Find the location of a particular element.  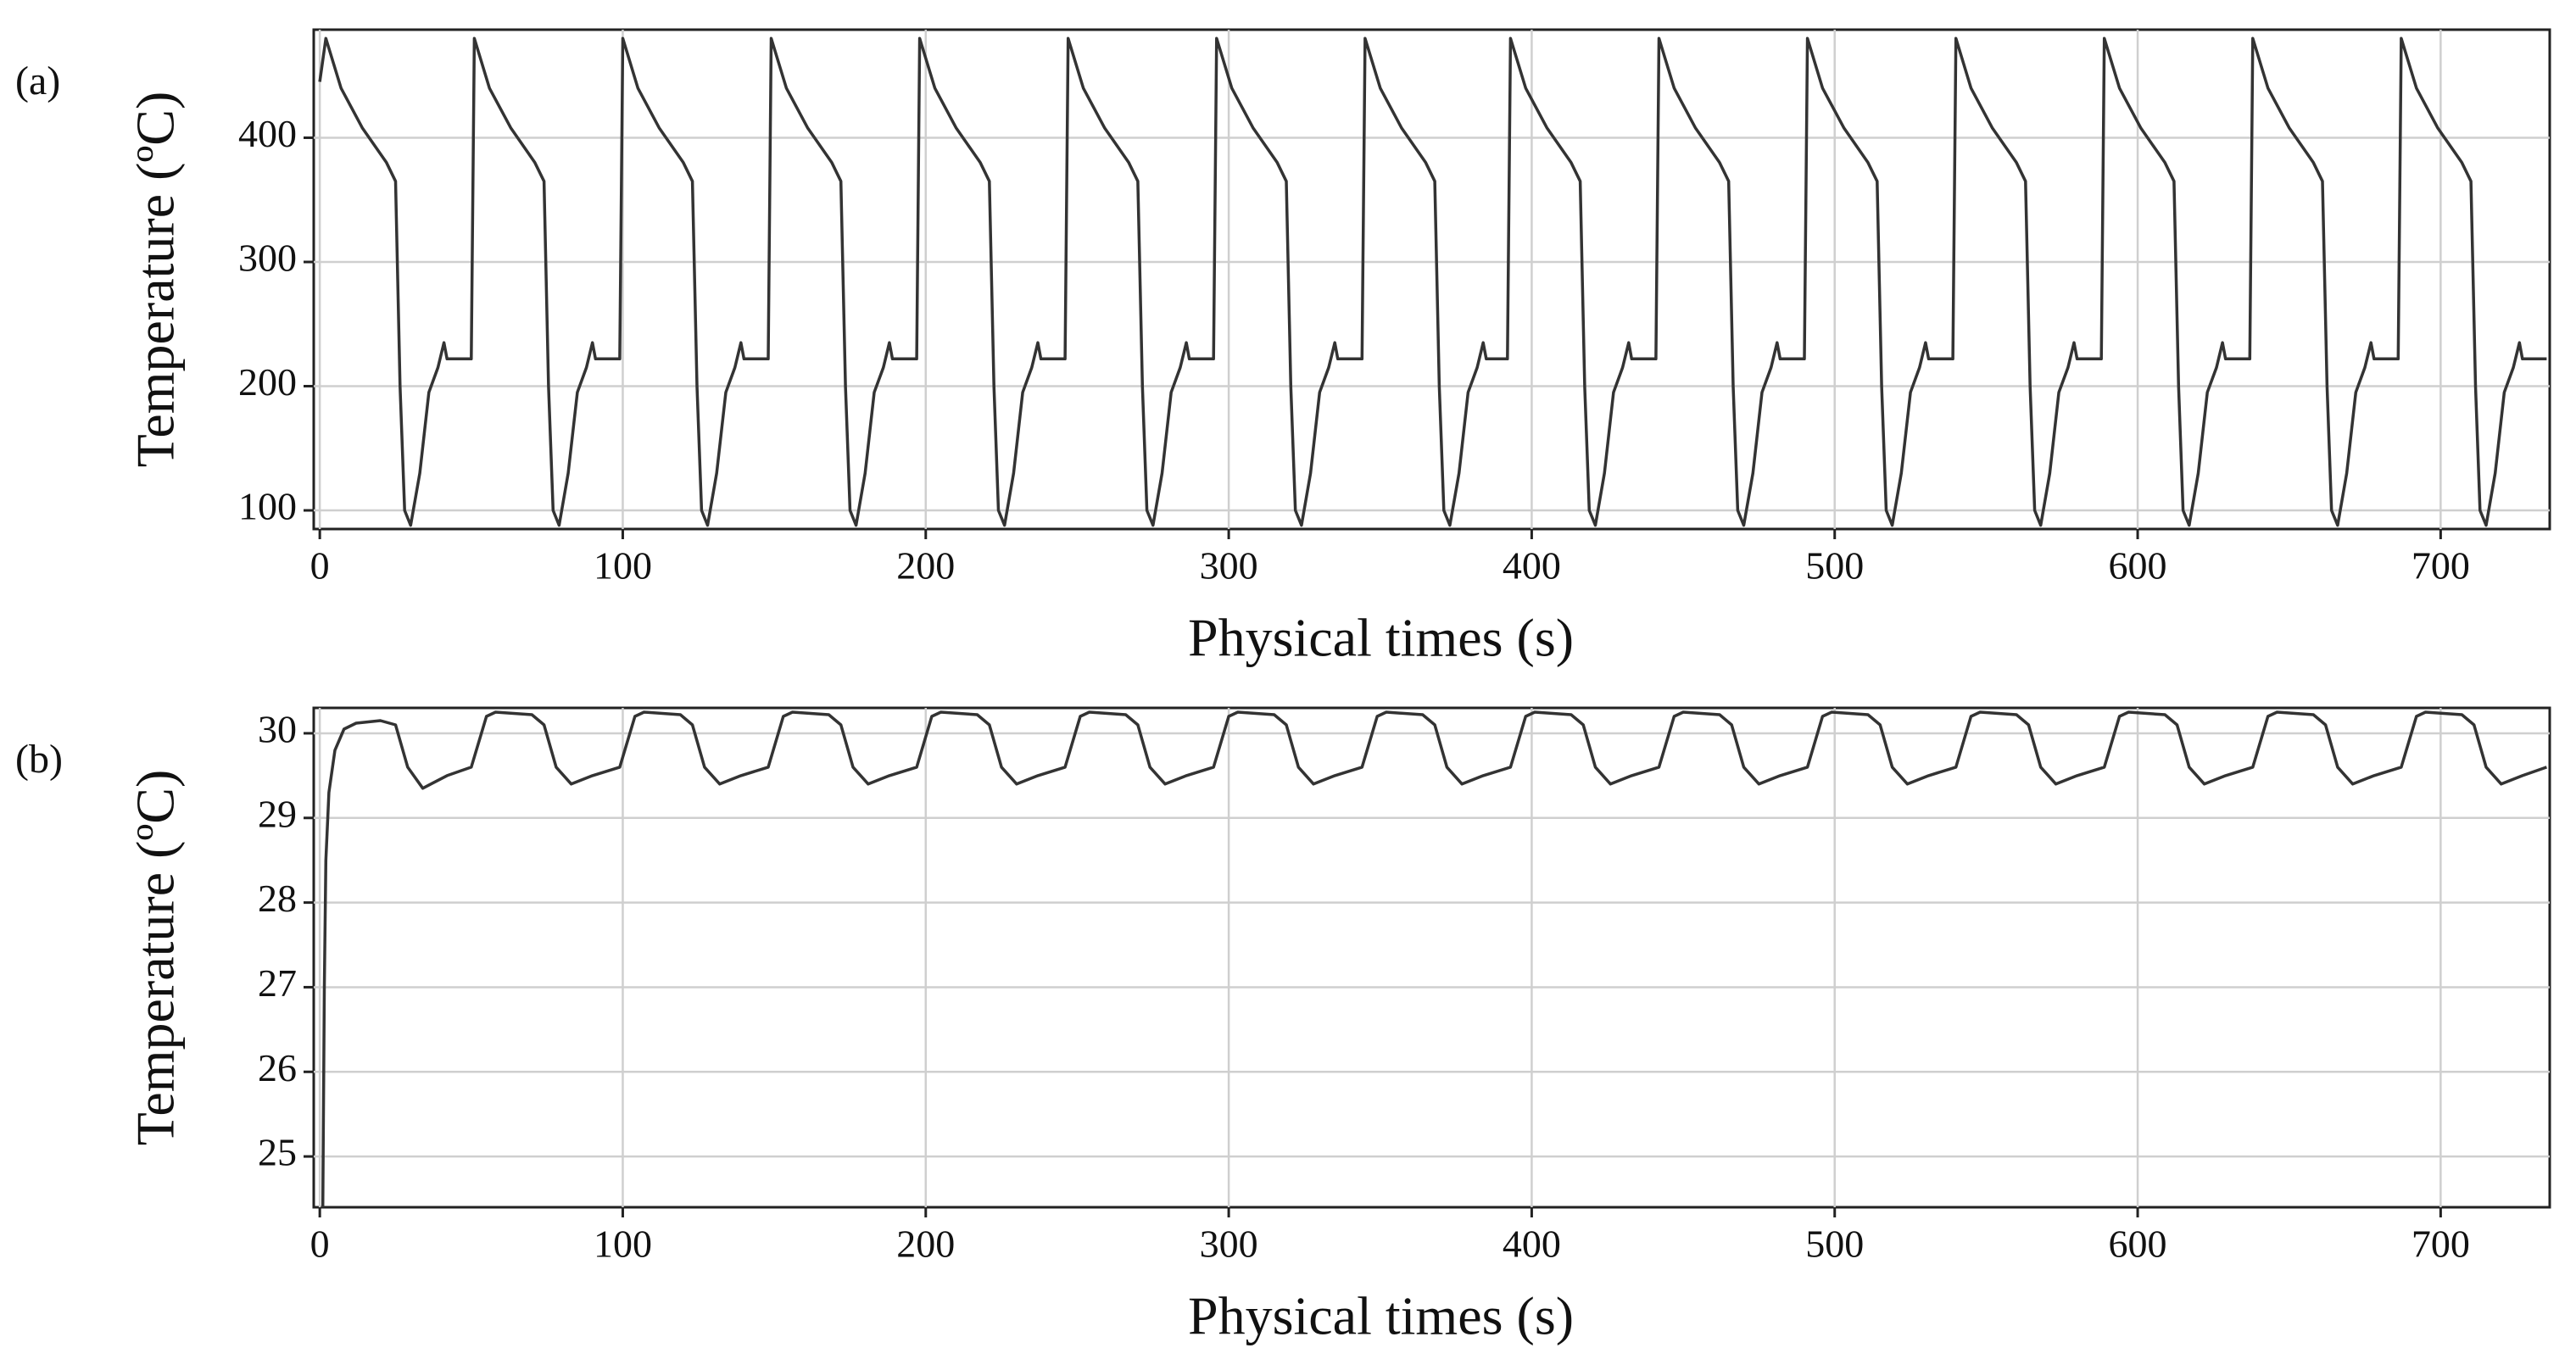

y-tick-label: 300 is located at coordinates (267, 258).